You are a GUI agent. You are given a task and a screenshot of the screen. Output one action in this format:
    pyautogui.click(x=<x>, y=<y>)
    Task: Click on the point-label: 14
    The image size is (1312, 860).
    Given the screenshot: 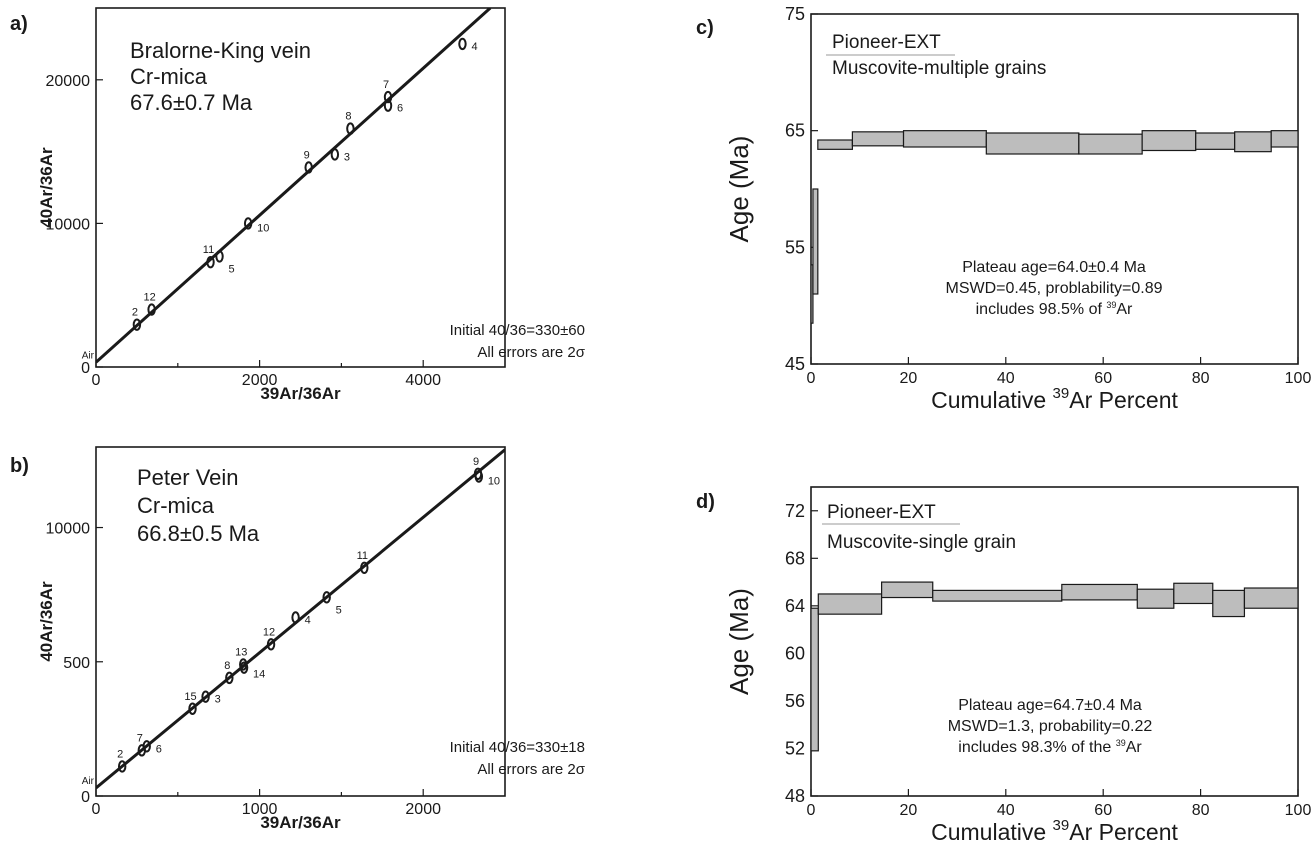 What is the action you would take?
    pyautogui.click(x=259, y=675)
    